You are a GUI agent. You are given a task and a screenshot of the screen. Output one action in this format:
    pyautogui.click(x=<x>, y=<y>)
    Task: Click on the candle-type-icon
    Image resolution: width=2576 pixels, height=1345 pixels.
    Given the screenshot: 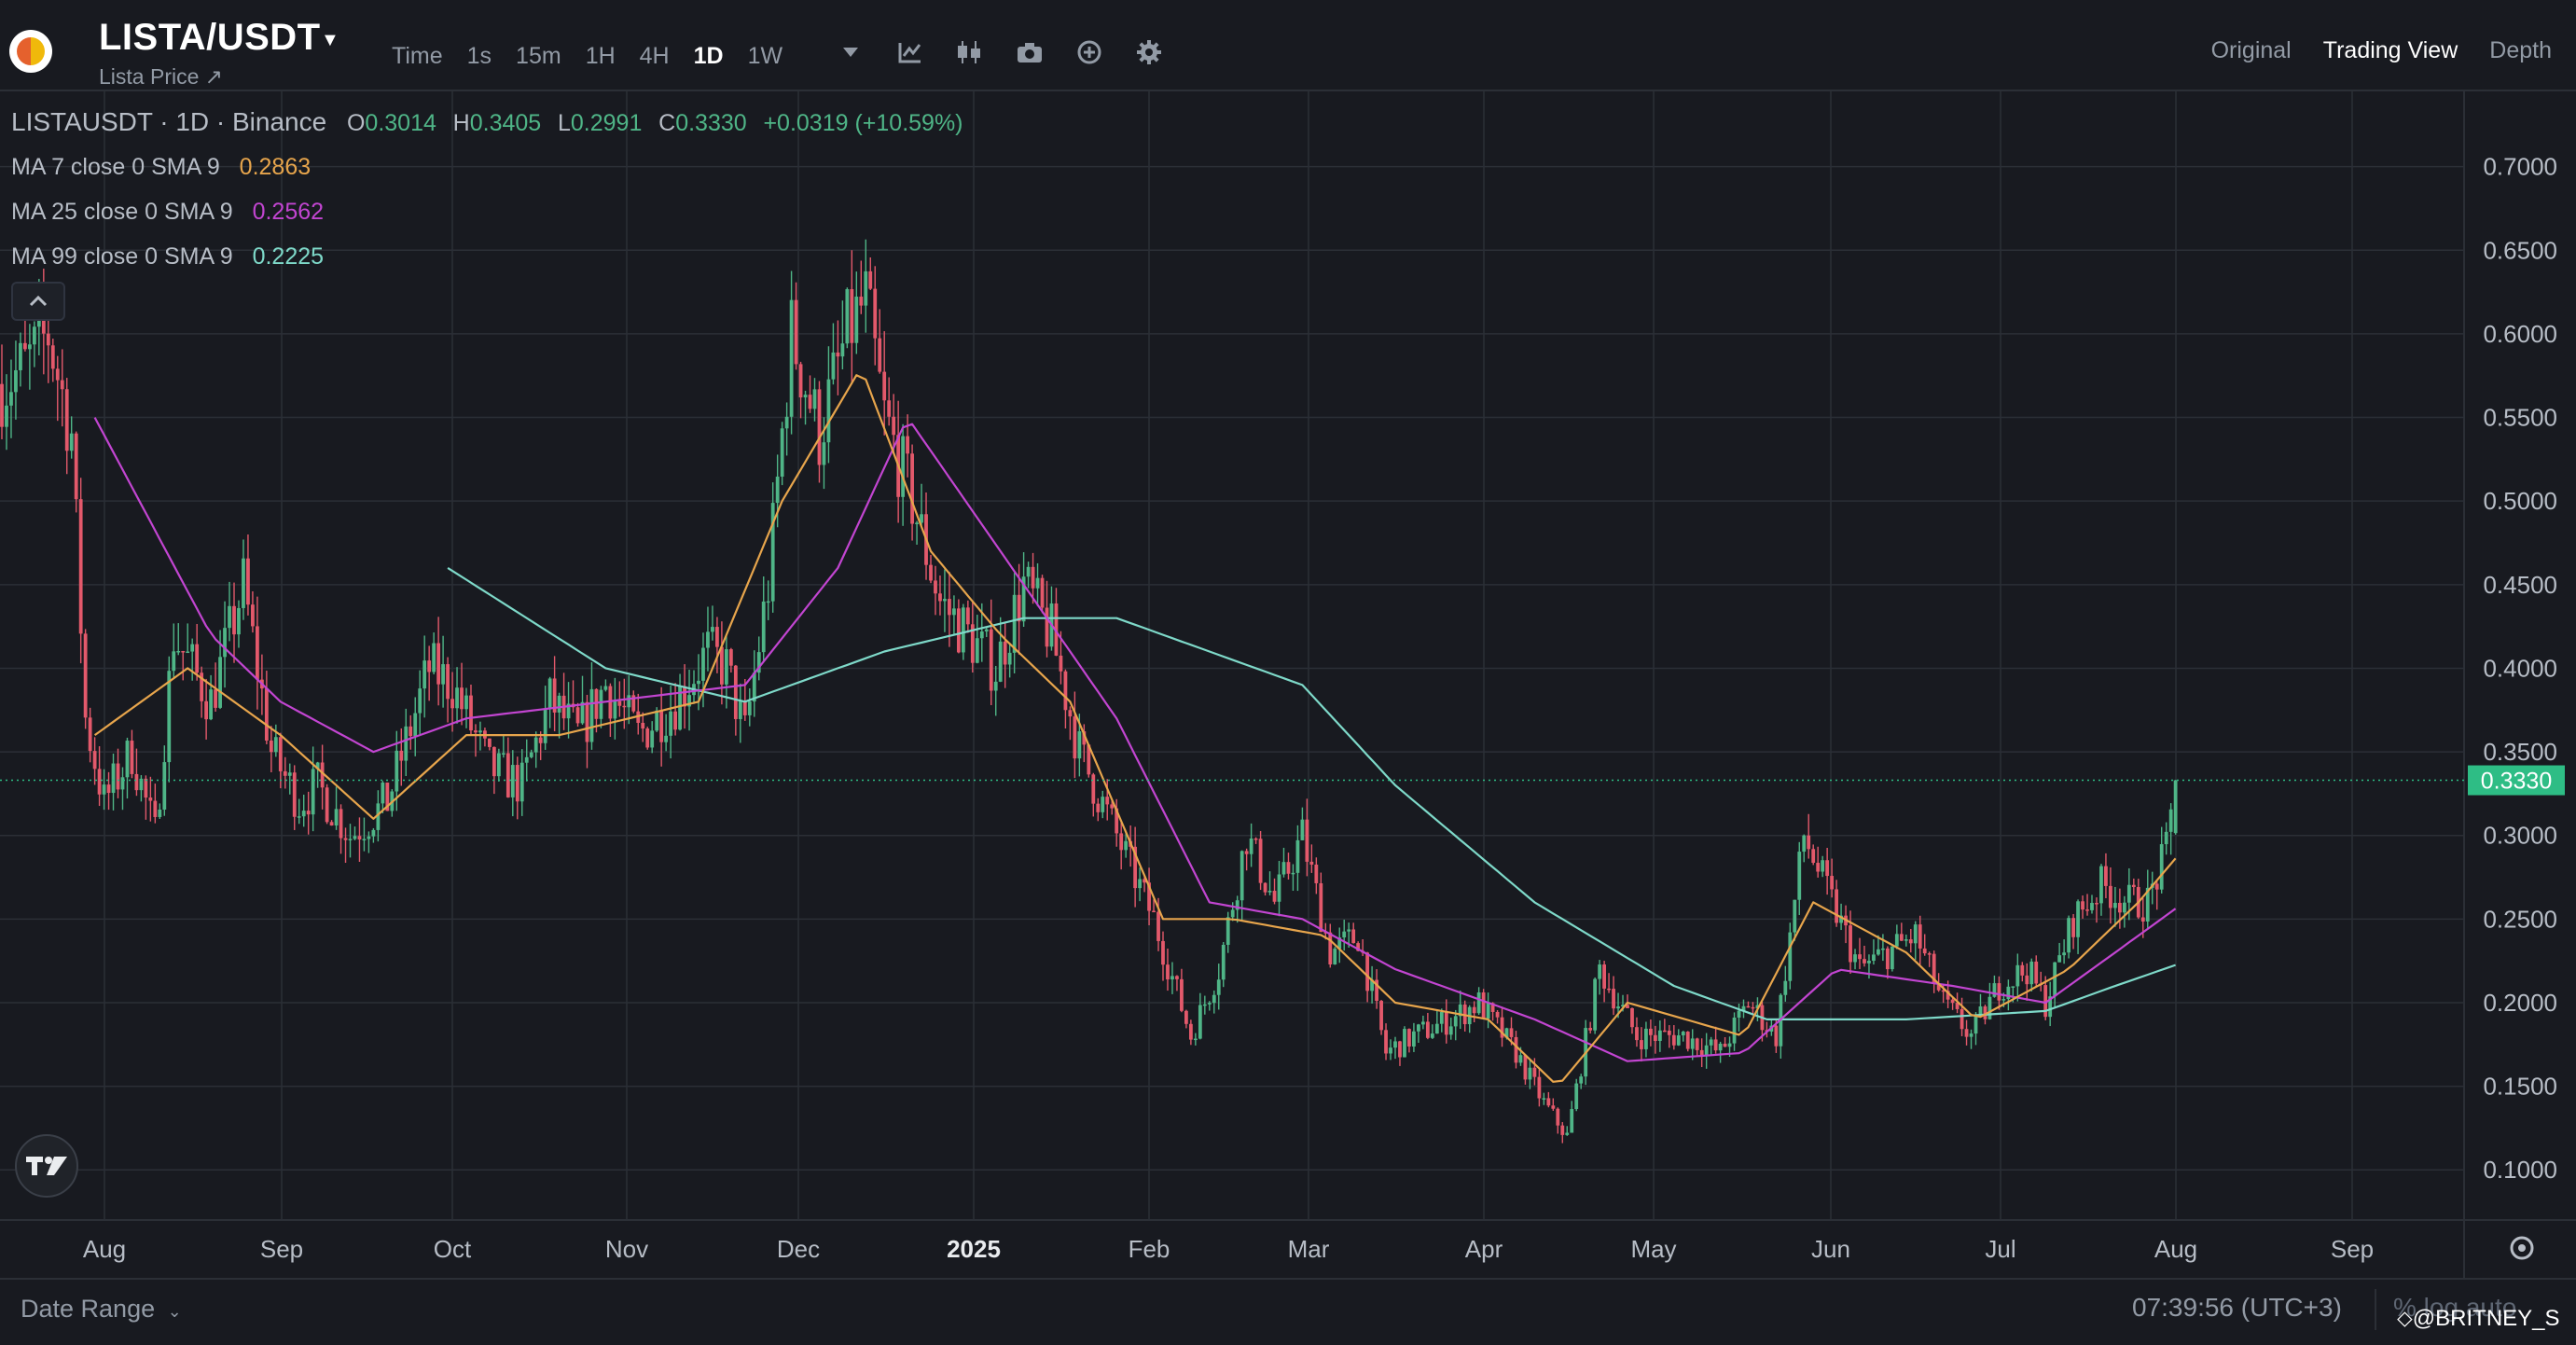 What is the action you would take?
    pyautogui.click(x=970, y=52)
    